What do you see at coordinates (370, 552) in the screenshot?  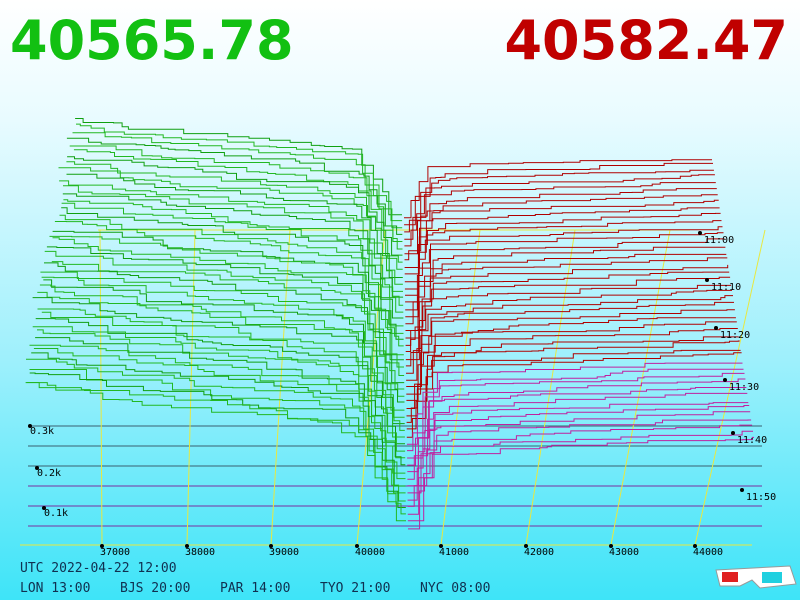 I see `price-label: 40000` at bounding box center [370, 552].